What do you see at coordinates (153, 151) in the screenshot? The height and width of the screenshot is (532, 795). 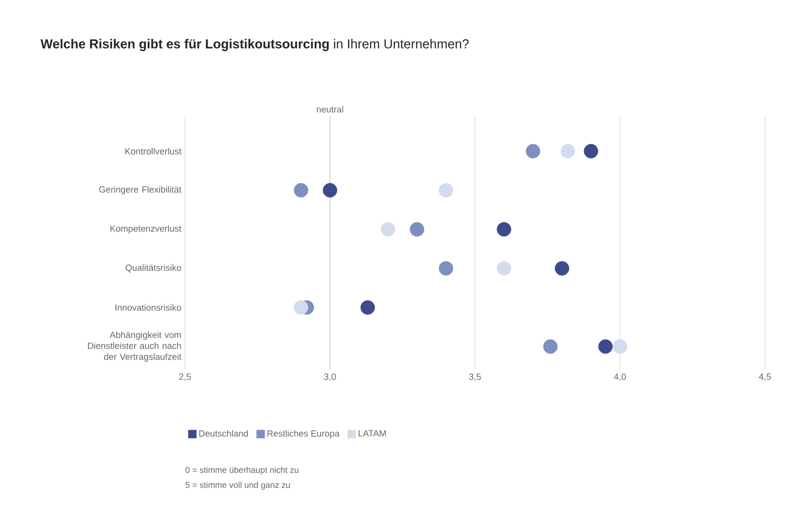 I see `y-tick-label: Kontrollverlust` at bounding box center [153, 151].